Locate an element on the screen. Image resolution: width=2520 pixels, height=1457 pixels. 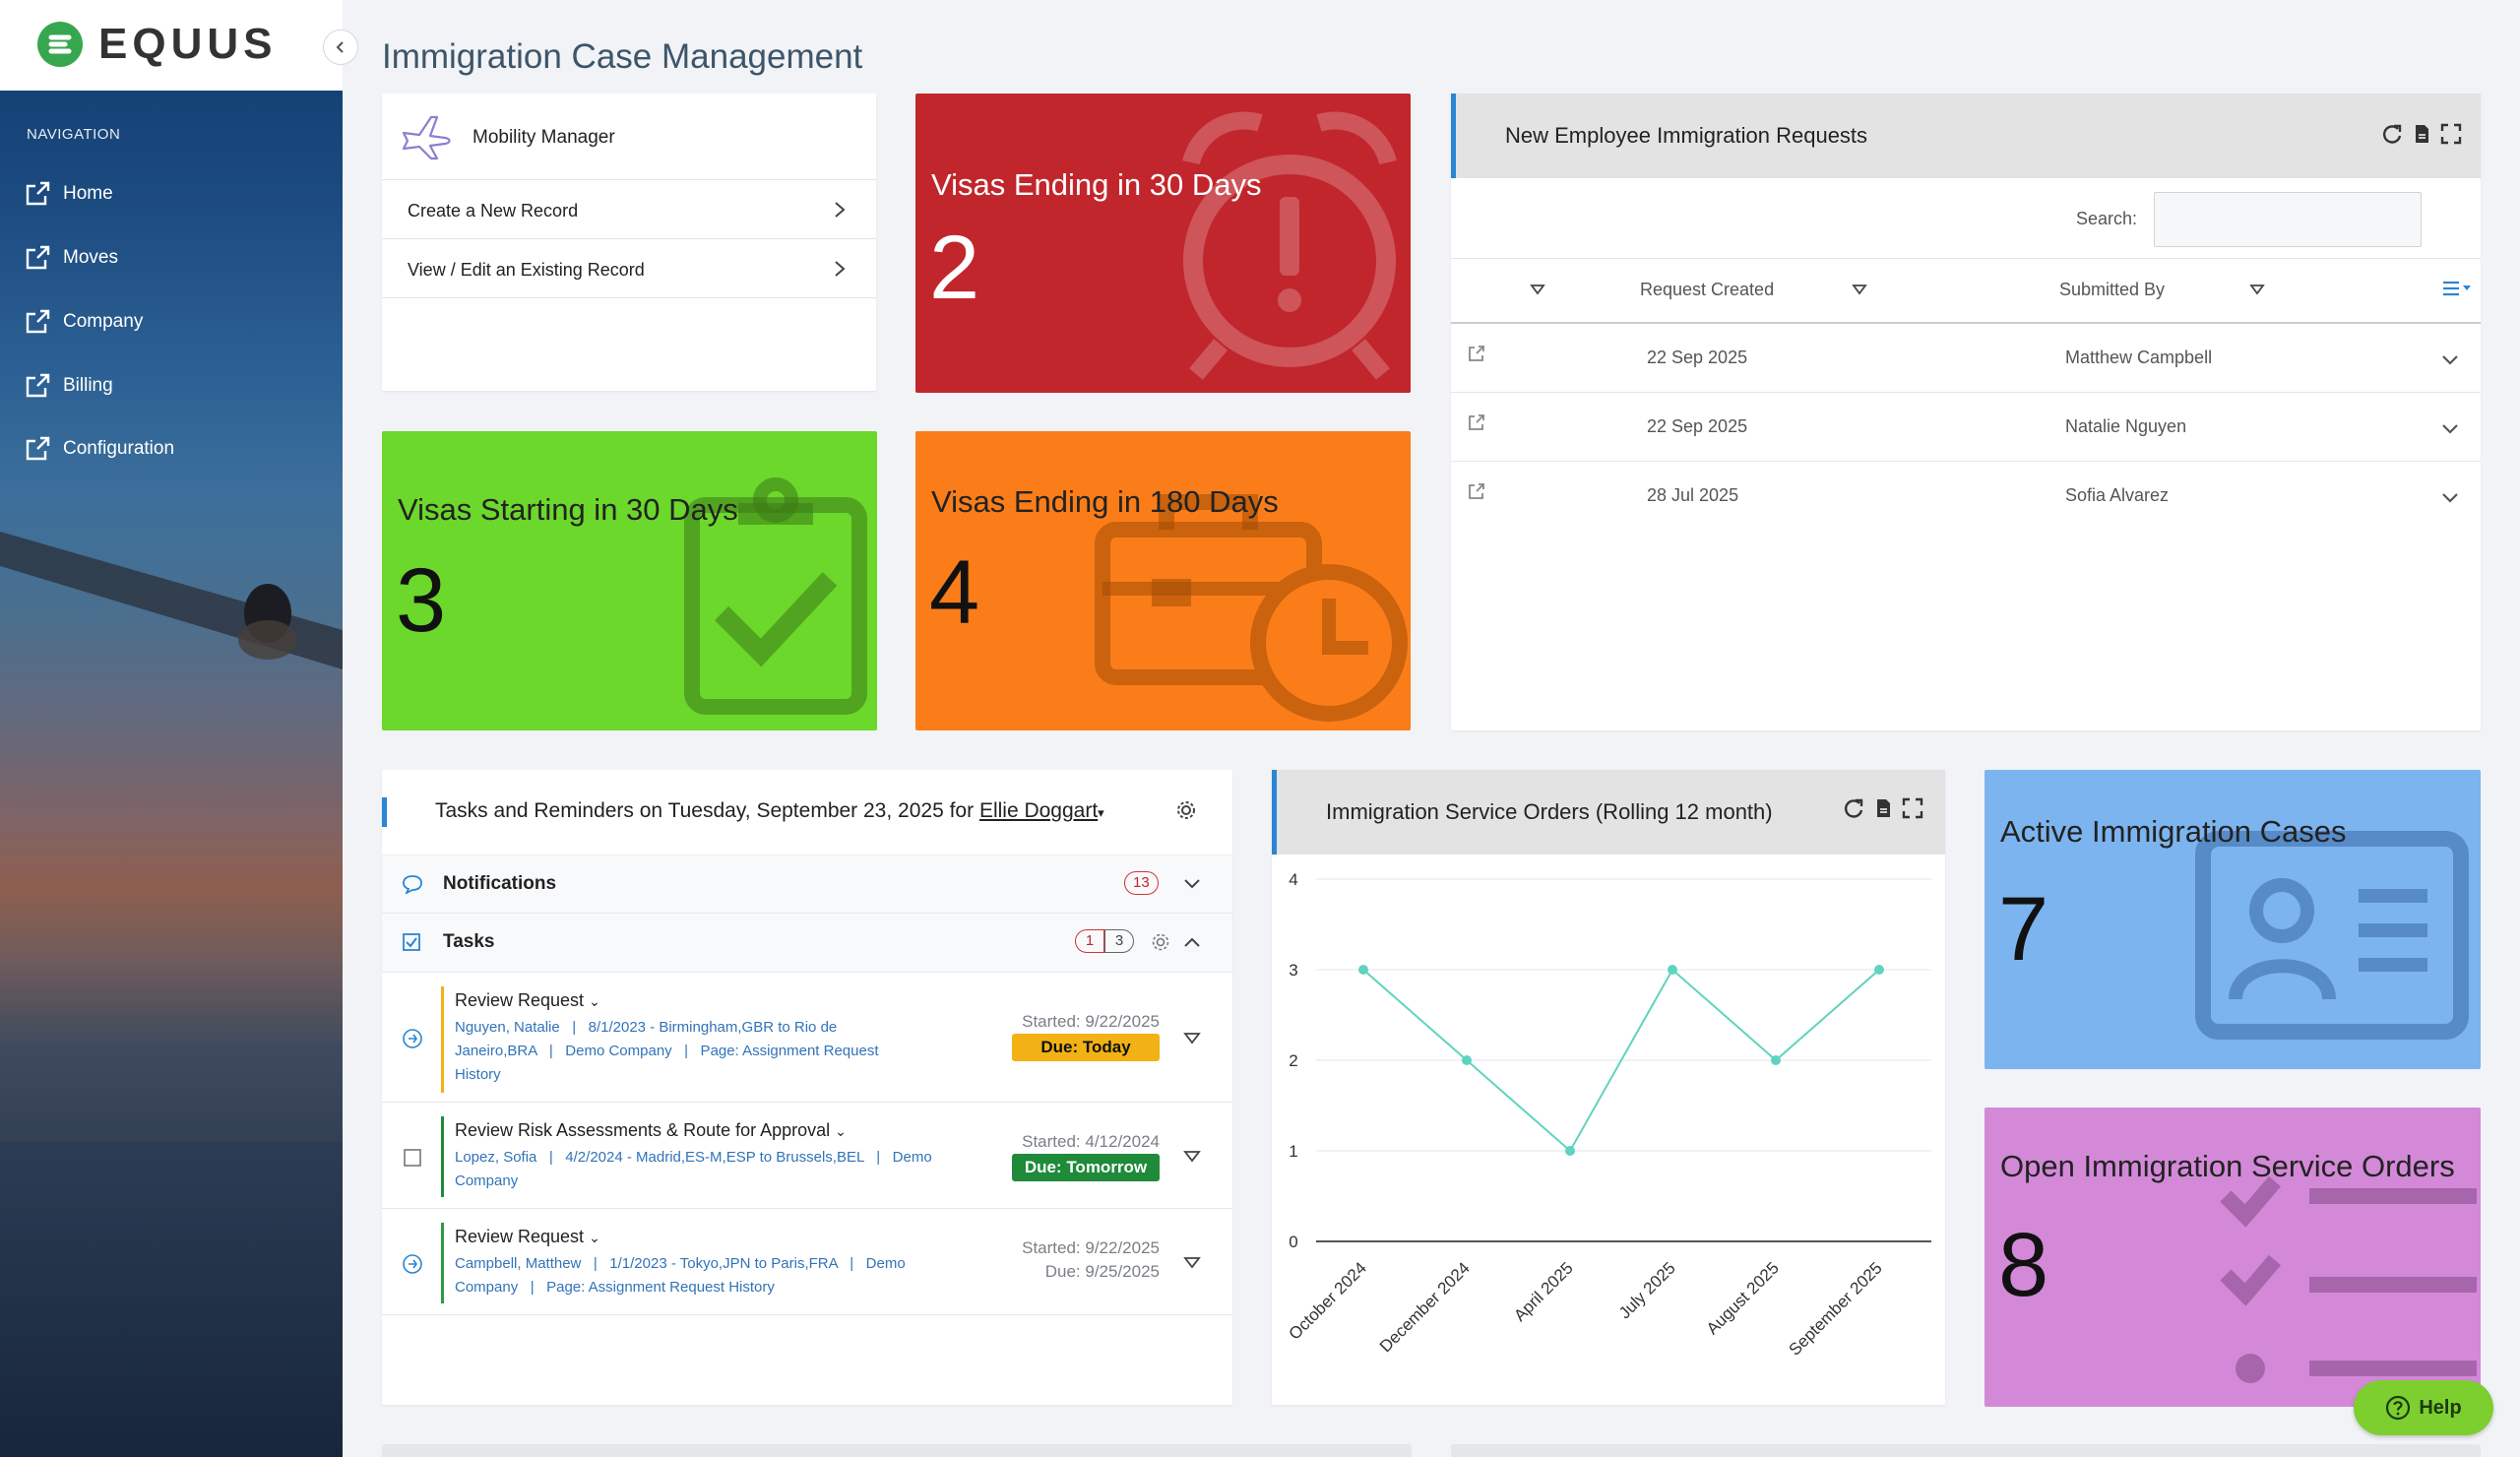
task-detail-line: Company is located at coordinates (487, 1180).